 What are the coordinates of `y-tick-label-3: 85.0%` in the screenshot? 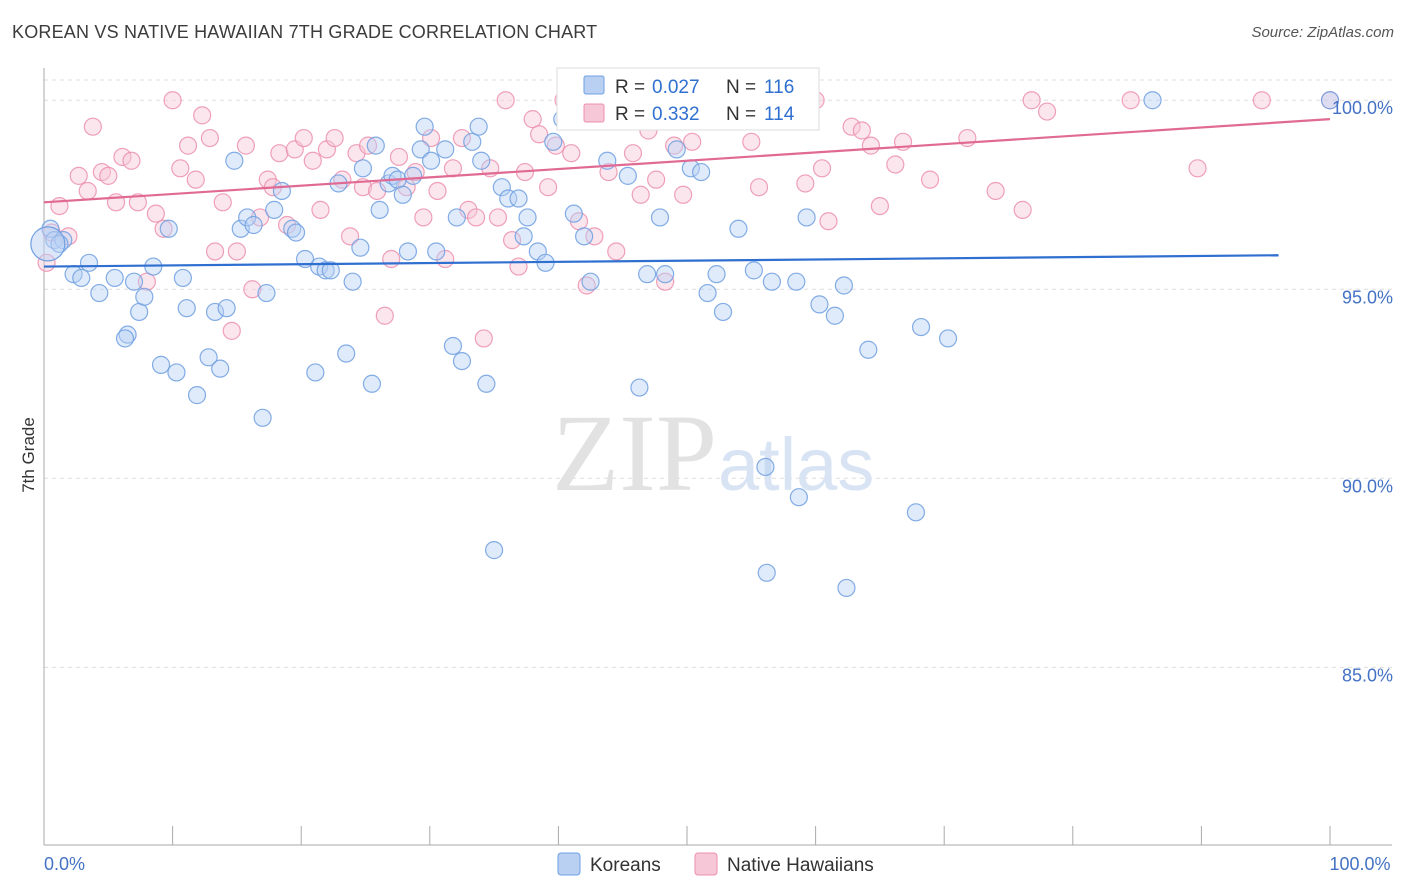 It's located at (1367, 675).